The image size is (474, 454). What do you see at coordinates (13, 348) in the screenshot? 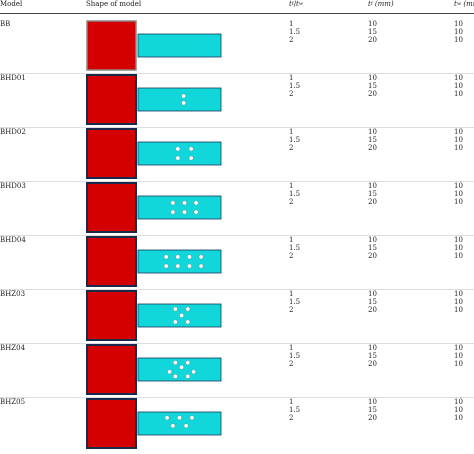
I see `model-name: BHZ04` at bounding box center [13, 348].